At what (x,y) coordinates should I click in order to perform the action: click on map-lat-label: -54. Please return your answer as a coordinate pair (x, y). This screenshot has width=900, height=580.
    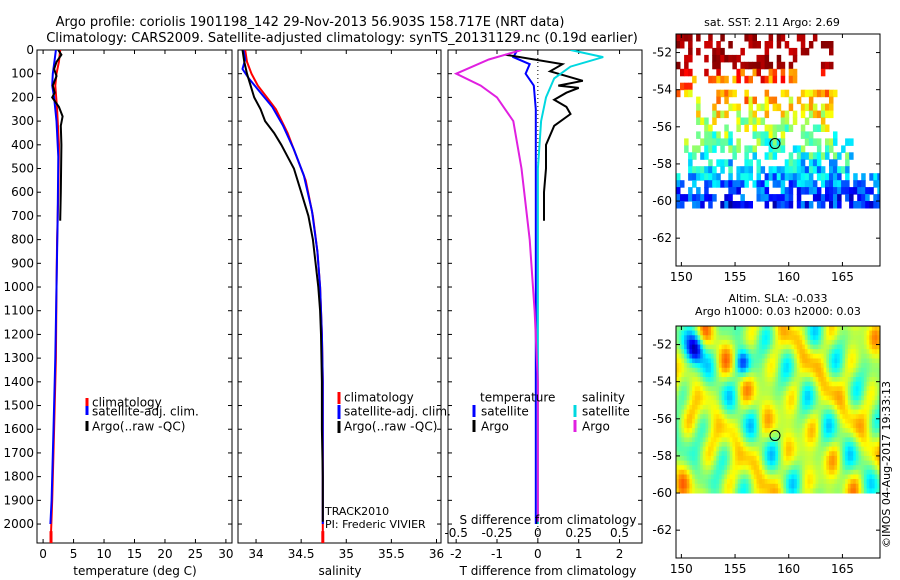
    Looking at the image, I should click on (662, 382).